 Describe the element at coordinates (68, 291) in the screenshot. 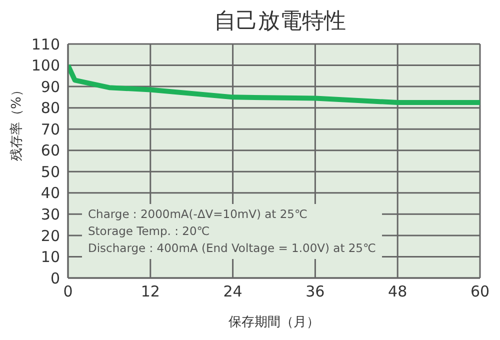

I see `x-tick-label: 0` at that location.